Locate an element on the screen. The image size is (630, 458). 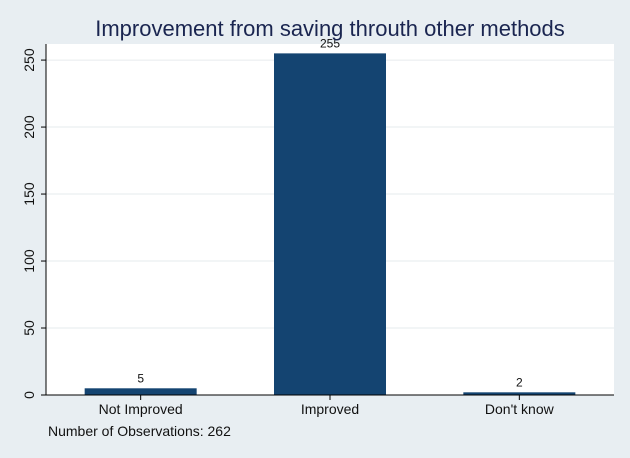
y-tick-label: 50 is located at coordinates (29, 328).